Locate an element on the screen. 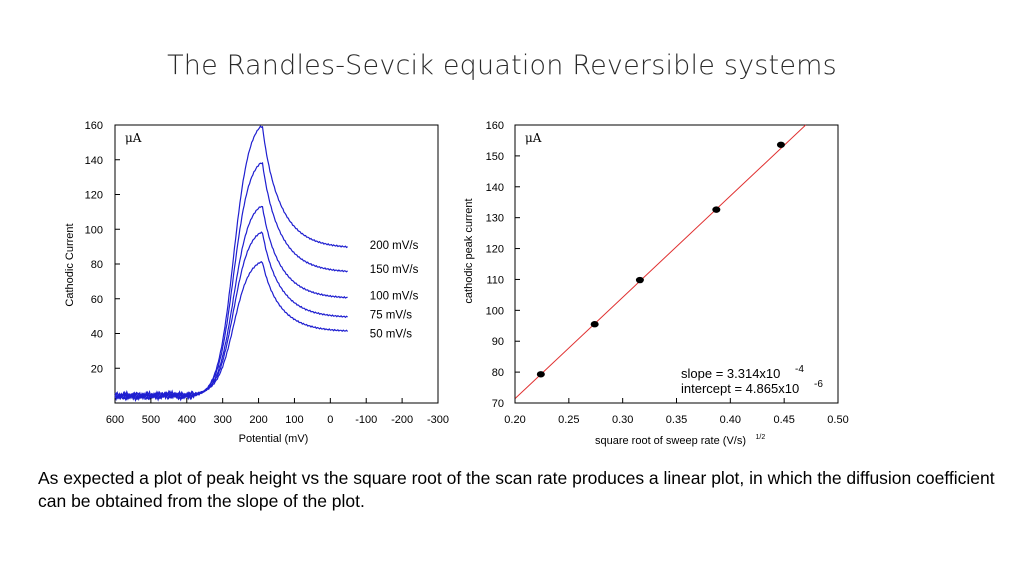 This screenshot has height=576, width=1024. left-x-tick-label: 600 is located at coordinates (115, 420).